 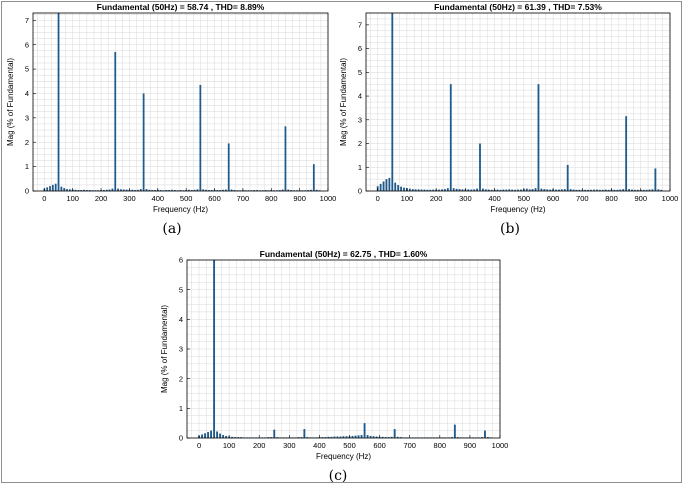 I want to click on x-tick-label: 300, so click(x=129, y=198).